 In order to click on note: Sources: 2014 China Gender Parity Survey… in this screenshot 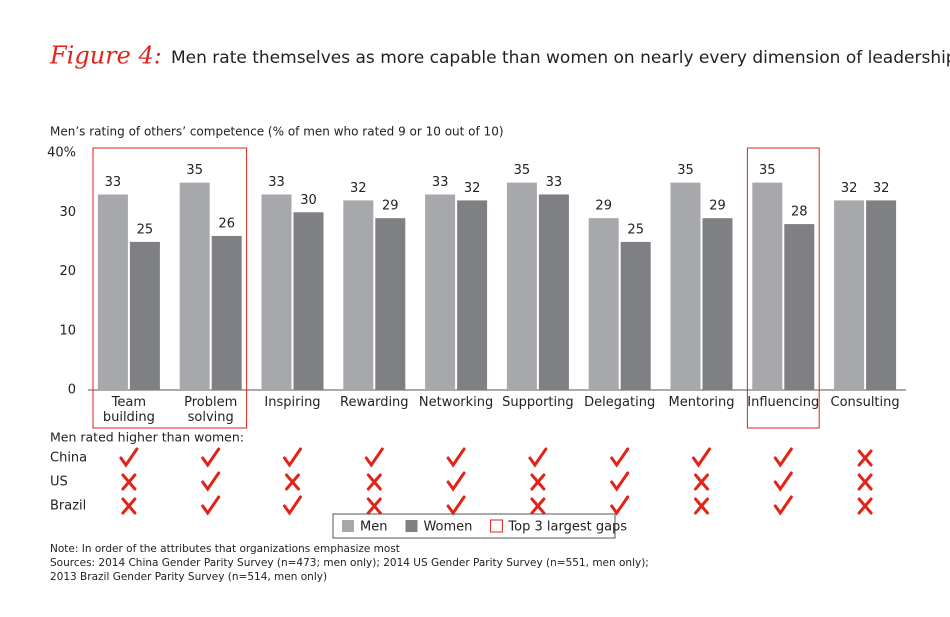, I will do `click(349, 563)`.